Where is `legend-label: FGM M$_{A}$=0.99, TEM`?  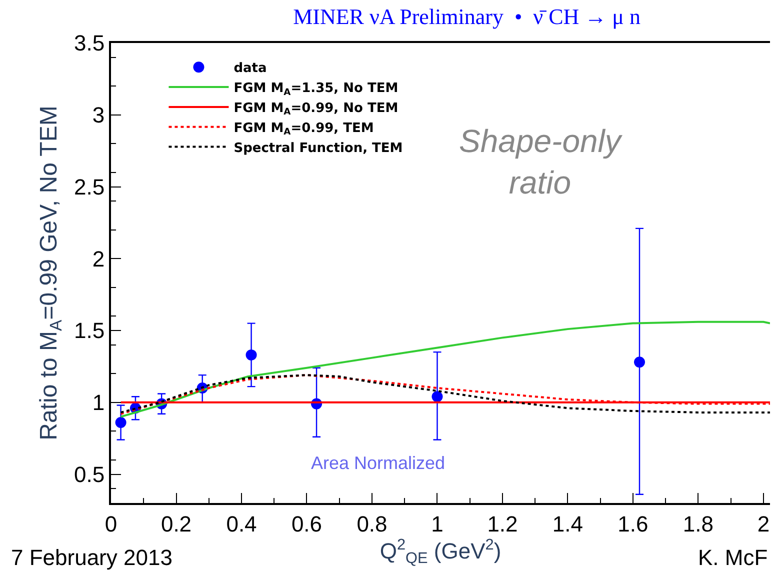 legend-label: FGM M$_{A}$=0.99, TEM is located at coordinates (304, 129).